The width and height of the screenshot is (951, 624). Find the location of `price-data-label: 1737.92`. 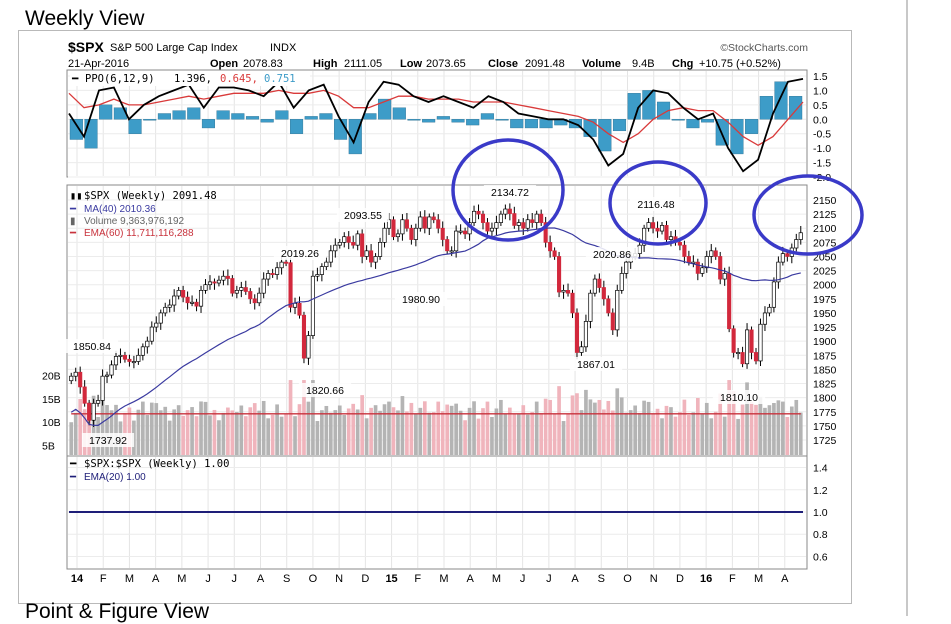

price-data-label: 1737.92 is located at coordinates (108, 441).